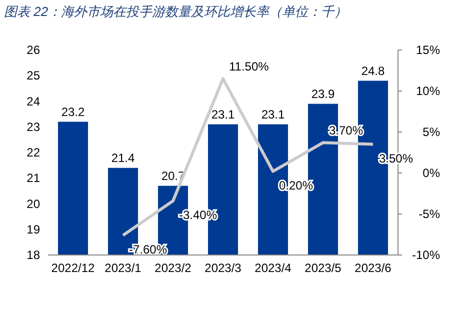 Image resolution: width=452 pixels, height=323 pixels. I want to click on y2tick: 10%, so click(428, 91).